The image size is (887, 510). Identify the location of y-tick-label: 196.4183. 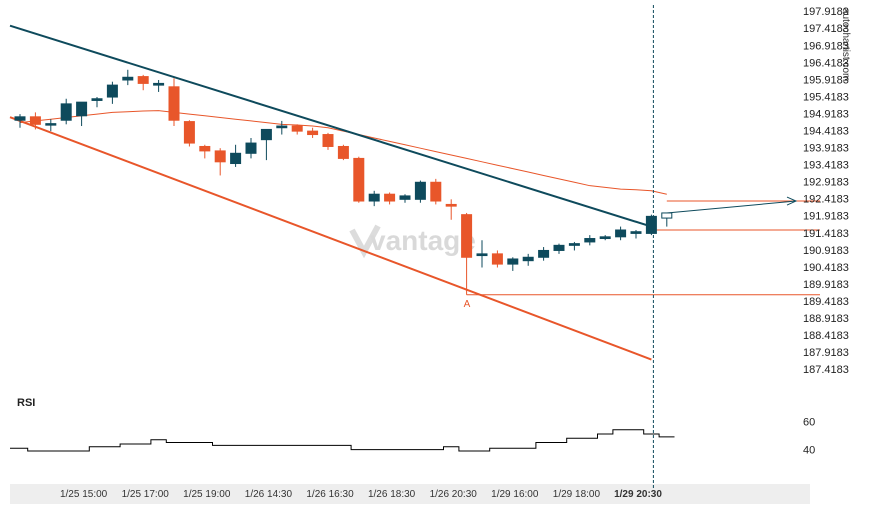
(826, 63).